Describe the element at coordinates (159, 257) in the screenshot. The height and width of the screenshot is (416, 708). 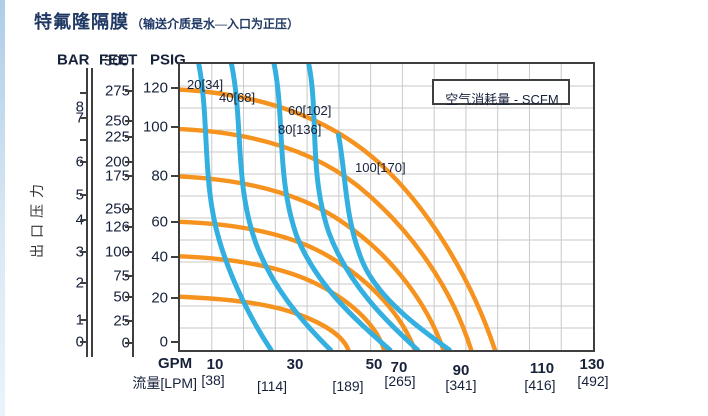
I see `psig-tick-label: 40` at that location.